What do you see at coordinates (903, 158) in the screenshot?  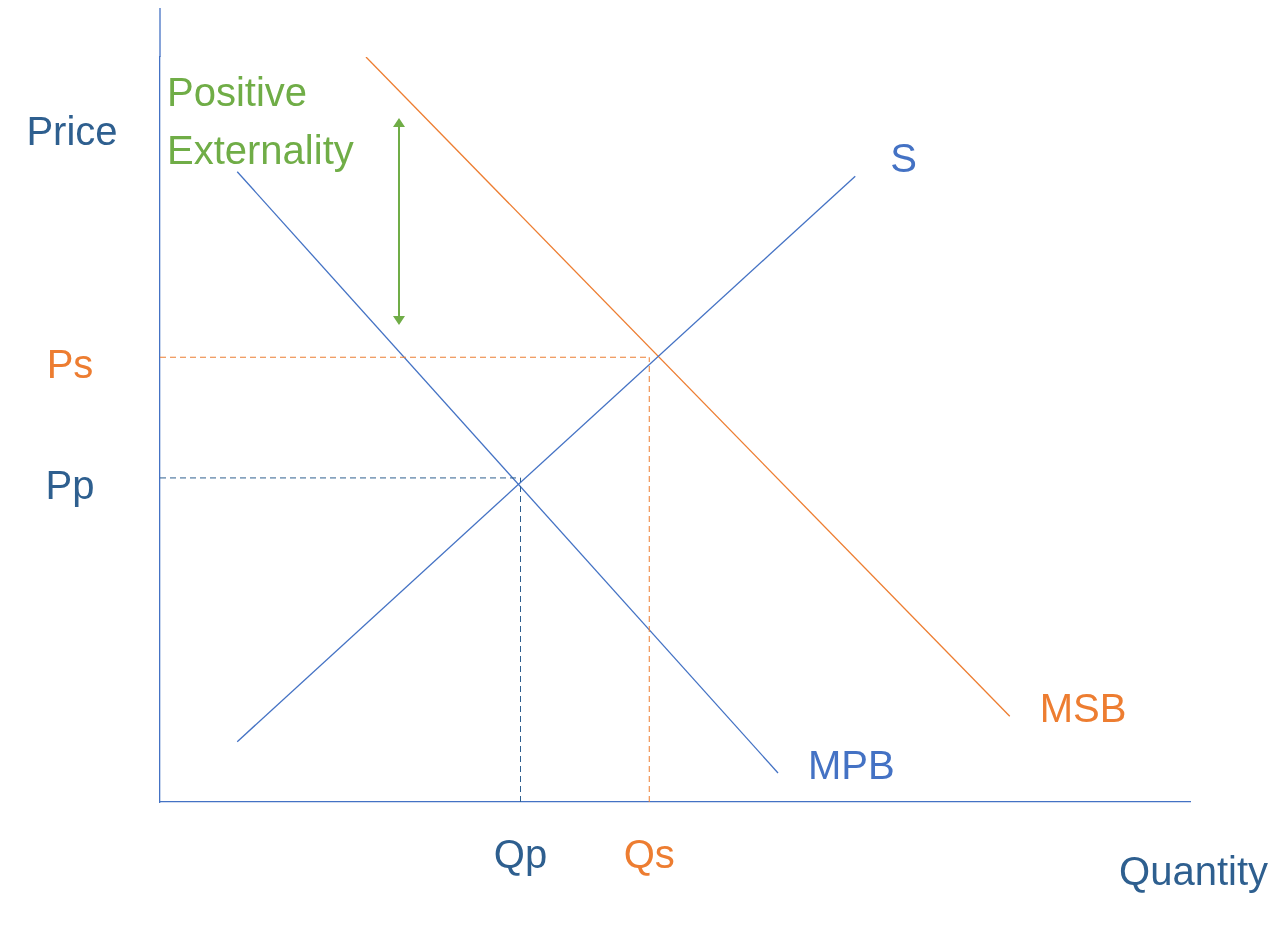 I see `series-label: S` at bounding box center [903, 158].